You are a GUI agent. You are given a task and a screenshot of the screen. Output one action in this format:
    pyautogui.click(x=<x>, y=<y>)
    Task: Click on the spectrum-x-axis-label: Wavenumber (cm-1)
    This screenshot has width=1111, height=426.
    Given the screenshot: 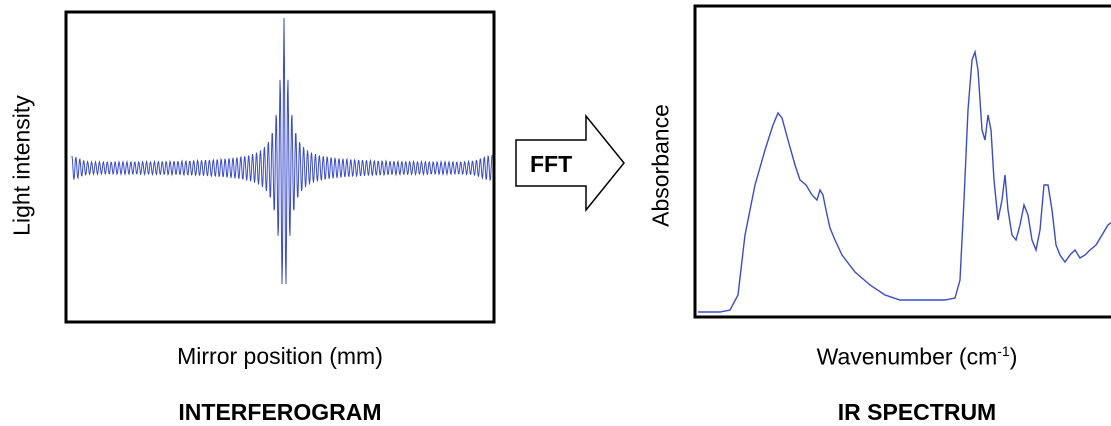 What is the action you would take?
    pyautogui.click(x=917, y=357)
    